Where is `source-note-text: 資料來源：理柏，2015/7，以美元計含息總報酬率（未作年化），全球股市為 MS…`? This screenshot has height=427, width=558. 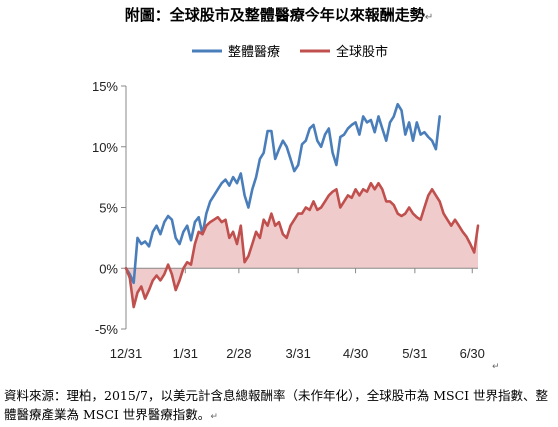
source-note-text: 資料來源：理柏，2015/7，以美元計含息總報酬率（未作年化），全球股市為 MS… is located at coordinates (276, 405).